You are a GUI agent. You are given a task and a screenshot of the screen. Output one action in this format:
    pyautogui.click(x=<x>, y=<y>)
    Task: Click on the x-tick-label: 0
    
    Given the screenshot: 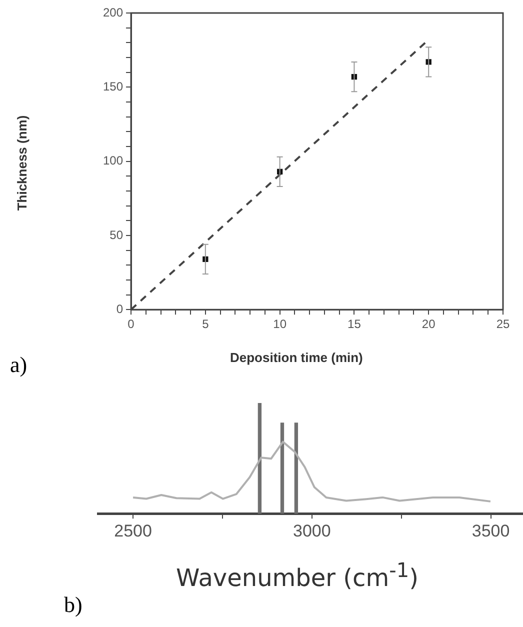 What is the action you would take?
    pyautogui.click(x=131, y=324)
    